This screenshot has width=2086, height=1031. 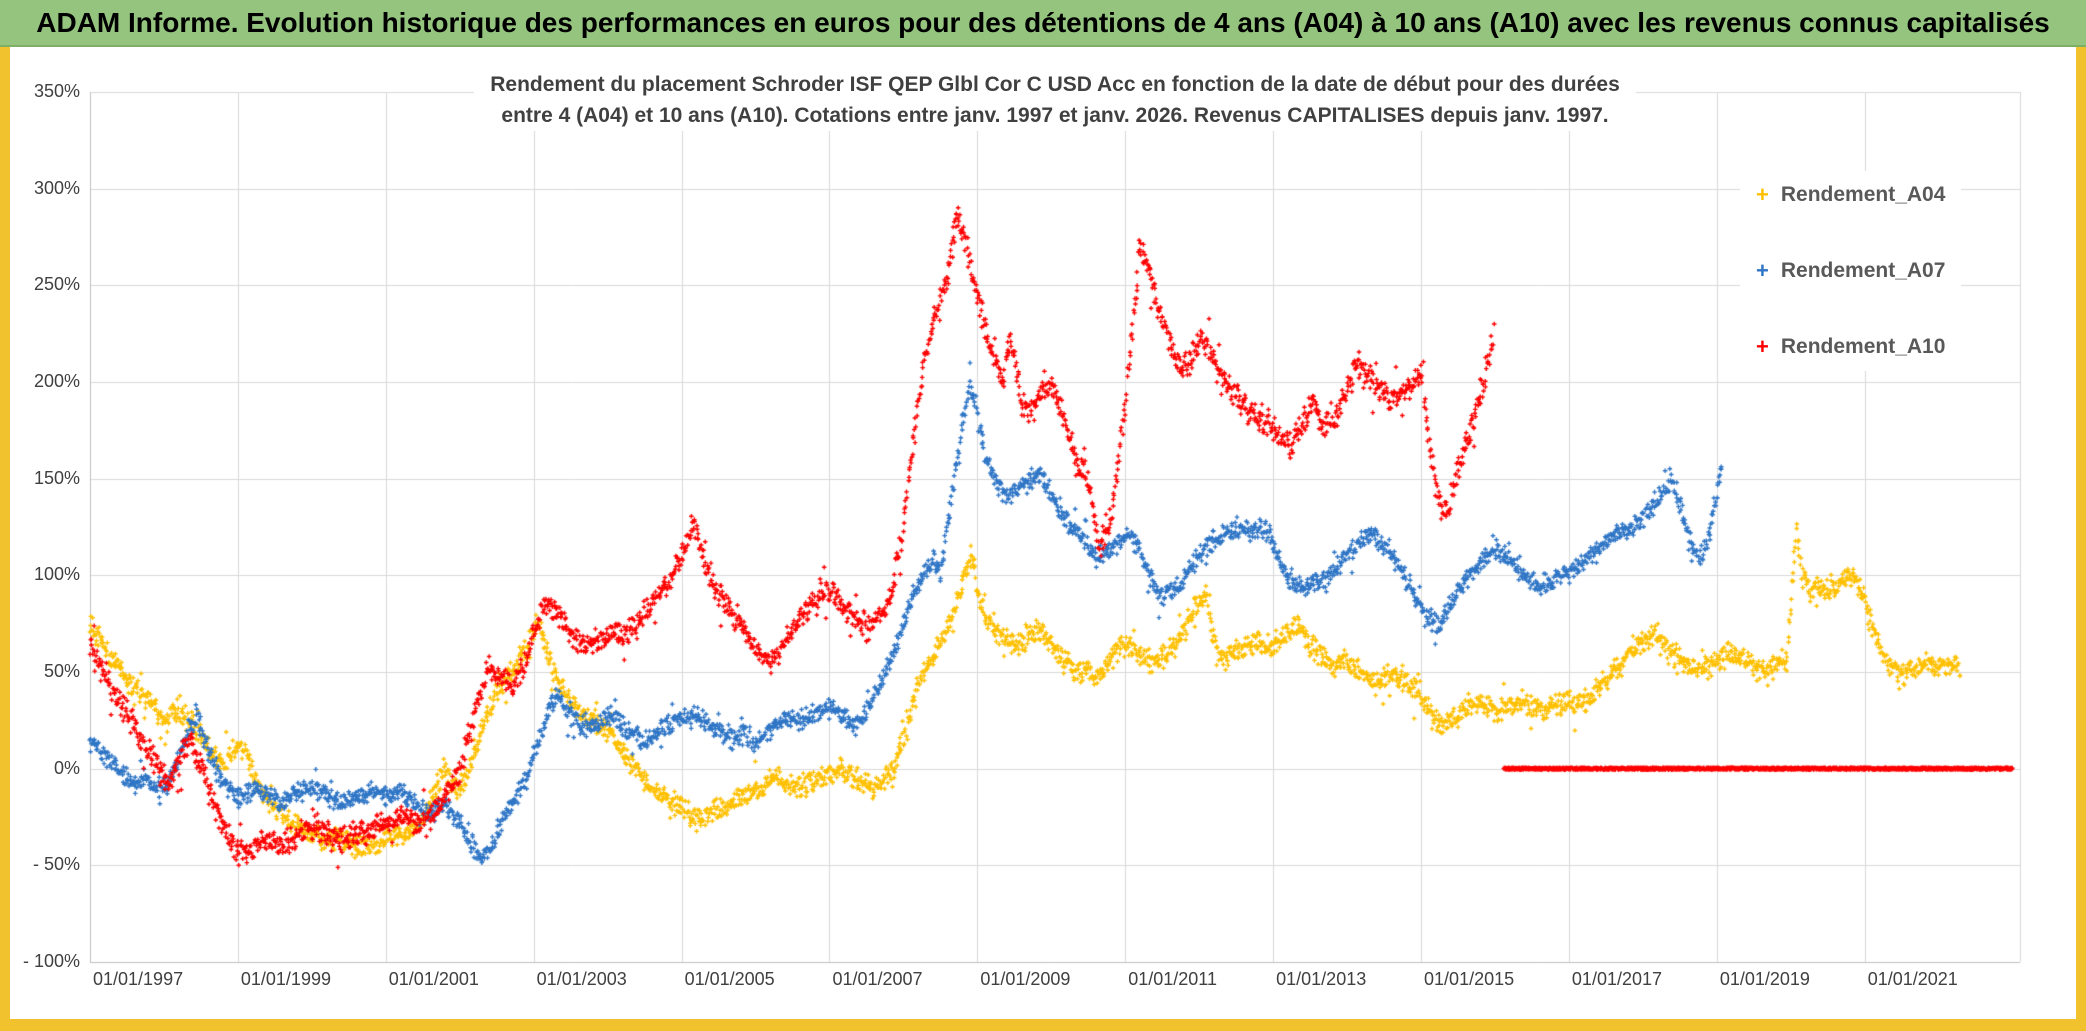 What do you see at coordinates (56, 864) in the screenshot?
I see `y-tick-label: - 50%` at bounding box center [56, 864].